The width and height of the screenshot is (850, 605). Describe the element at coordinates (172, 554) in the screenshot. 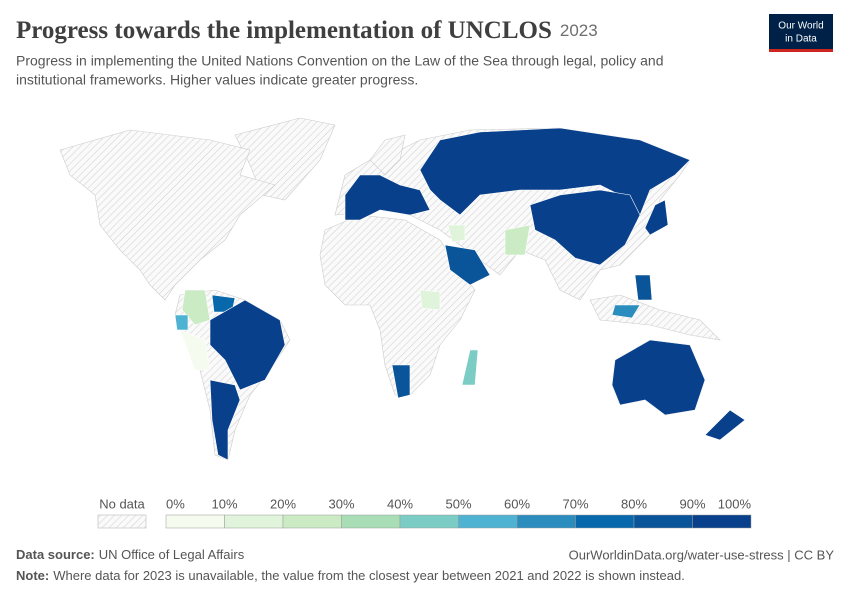

I see `source-text: UN Office of Legal Affairs` at that location.